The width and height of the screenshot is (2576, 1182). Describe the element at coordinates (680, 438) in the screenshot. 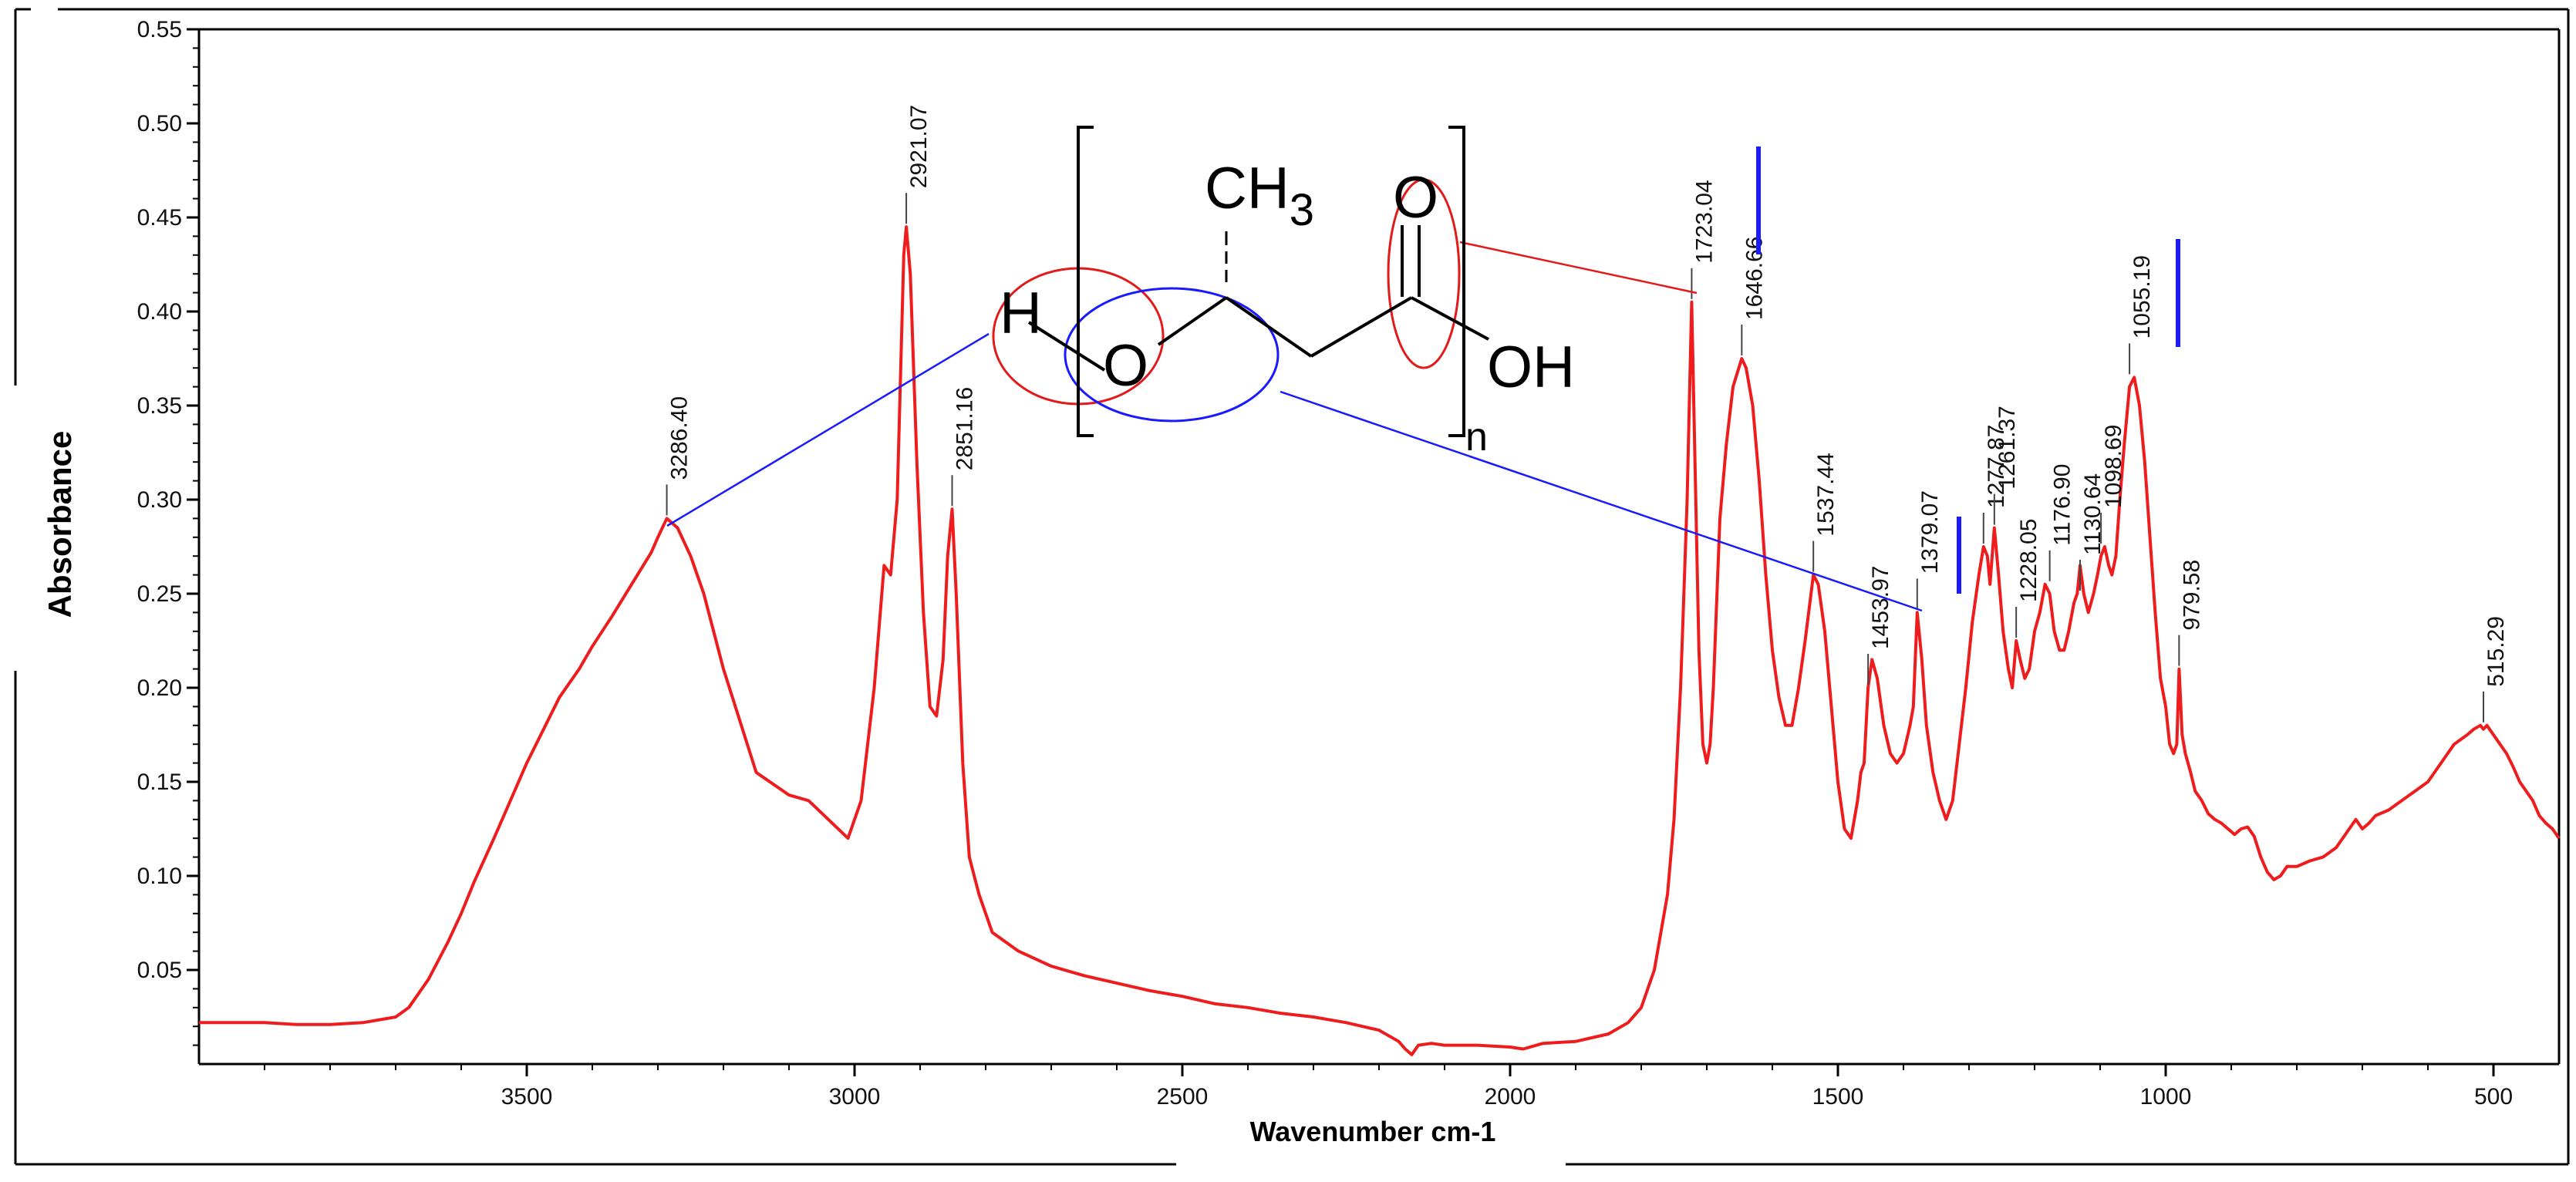

I see `peak-label: 3286.40` at that location.